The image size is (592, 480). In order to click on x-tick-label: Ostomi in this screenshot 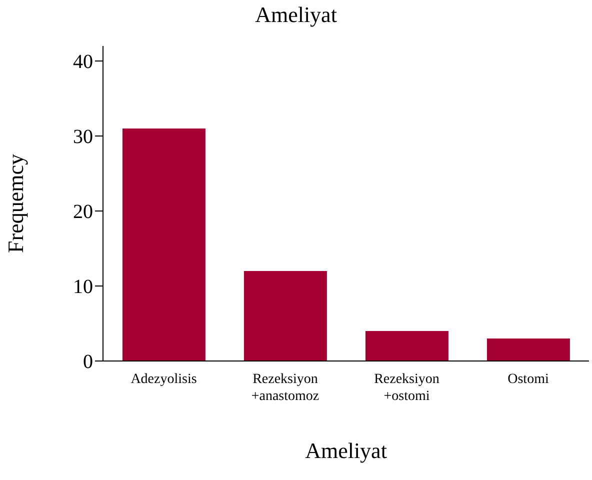, I will do `click(528, 379)`.